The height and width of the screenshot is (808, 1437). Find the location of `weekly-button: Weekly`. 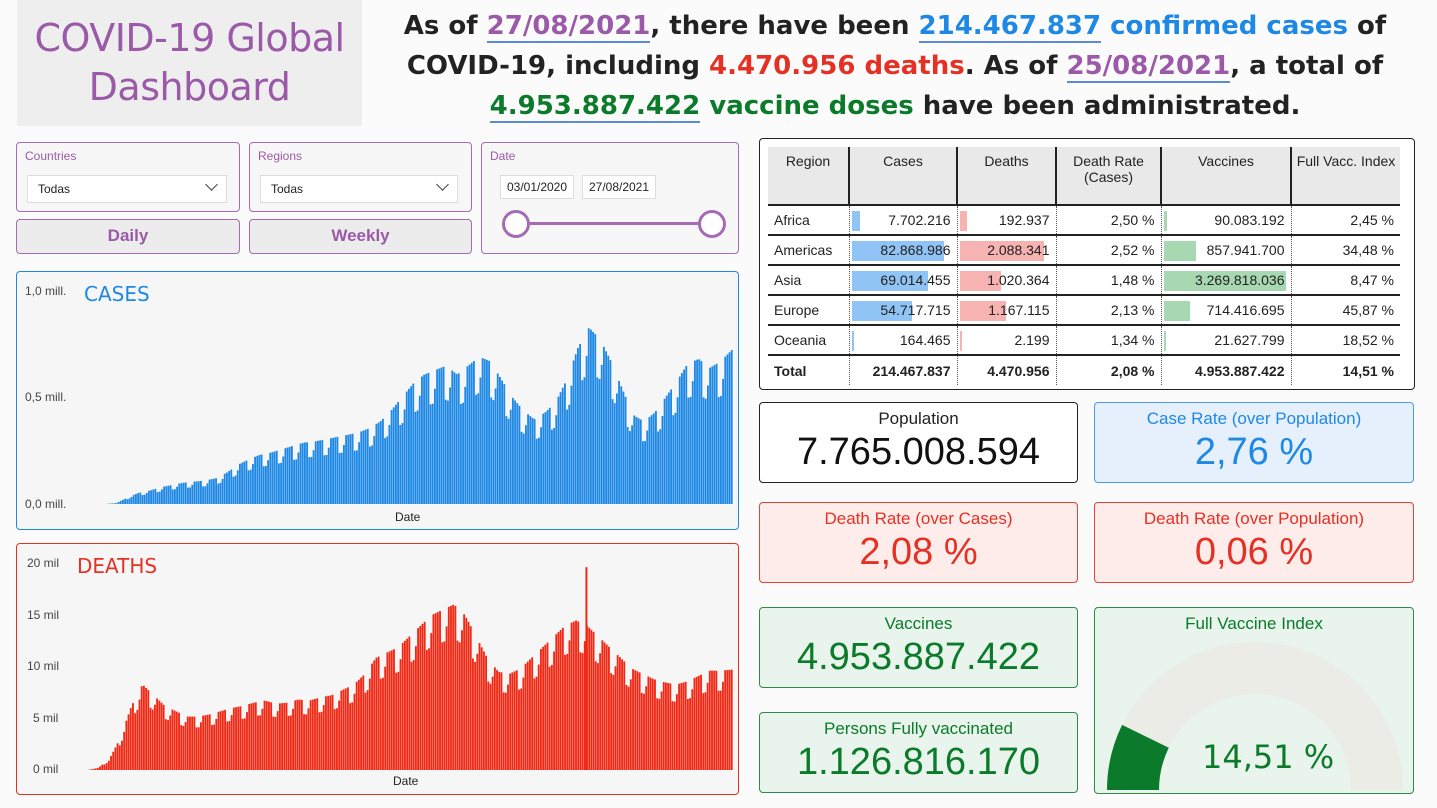

weekly-button: Weekly is located at coordinates (360, 236).